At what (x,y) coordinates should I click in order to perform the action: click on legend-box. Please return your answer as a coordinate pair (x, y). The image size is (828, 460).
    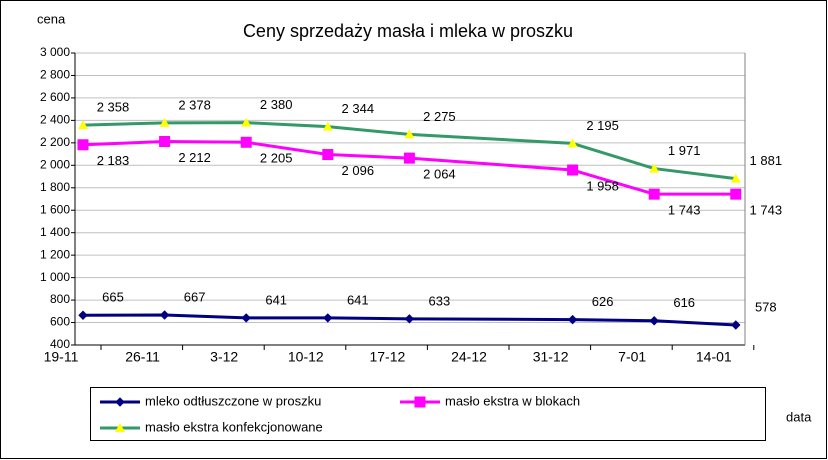
    Looking at the image, I should click on (428, 414).